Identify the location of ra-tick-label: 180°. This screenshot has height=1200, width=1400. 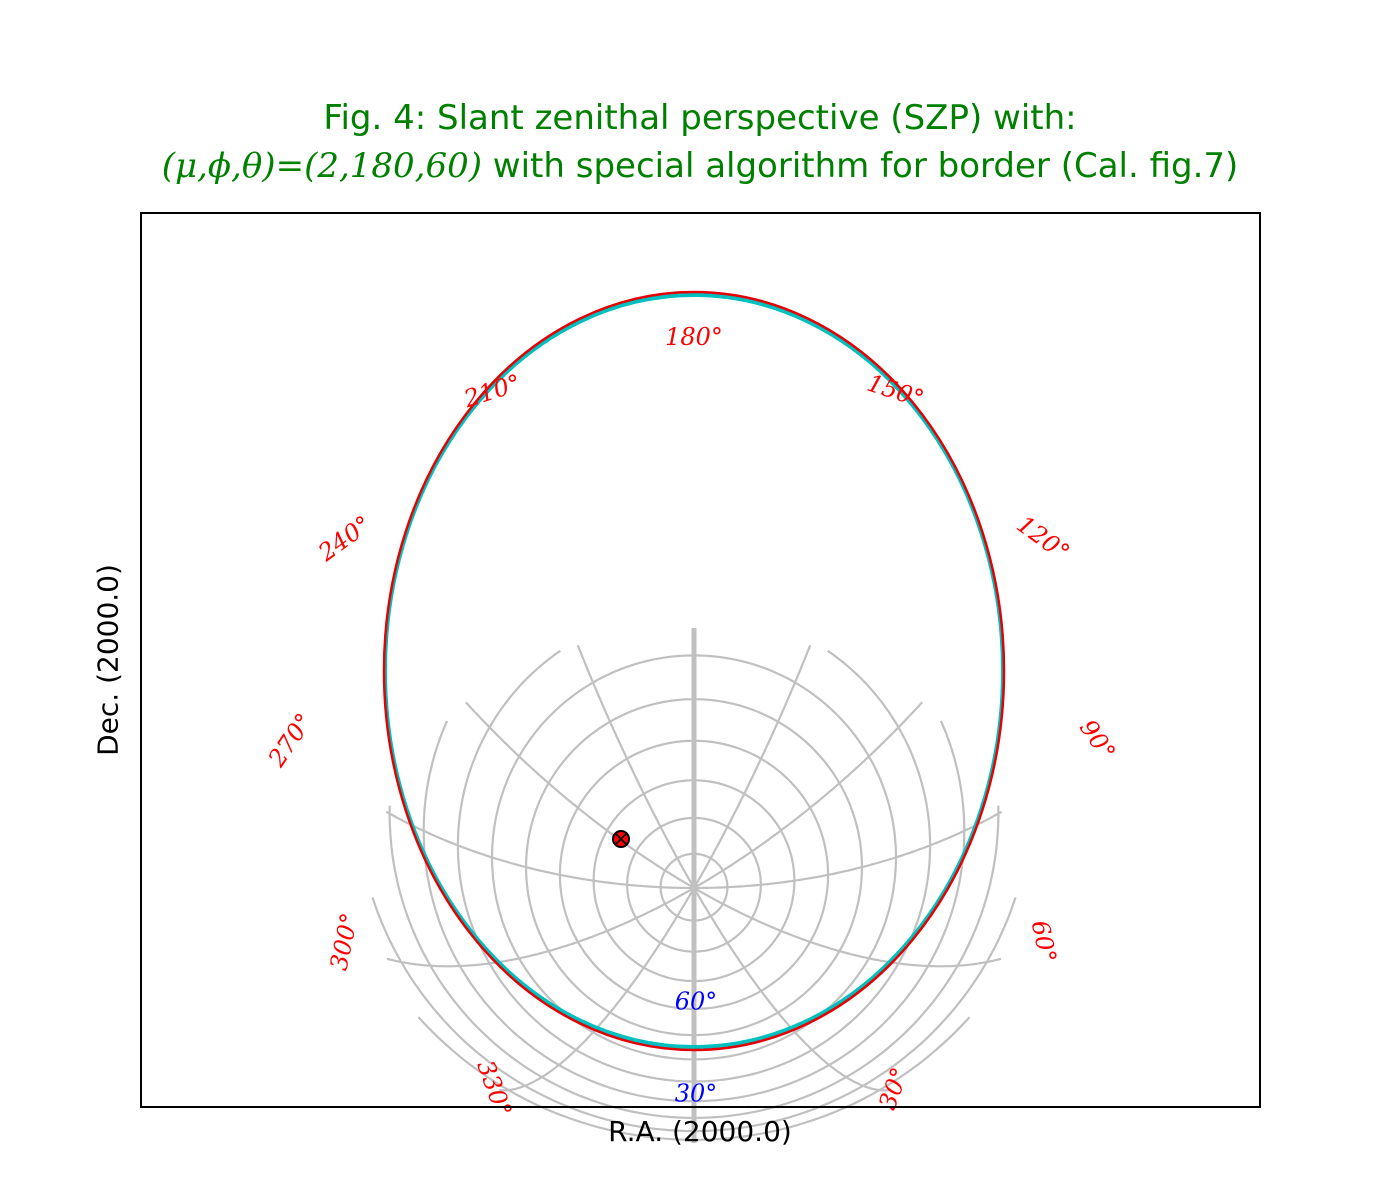
(694, 337).